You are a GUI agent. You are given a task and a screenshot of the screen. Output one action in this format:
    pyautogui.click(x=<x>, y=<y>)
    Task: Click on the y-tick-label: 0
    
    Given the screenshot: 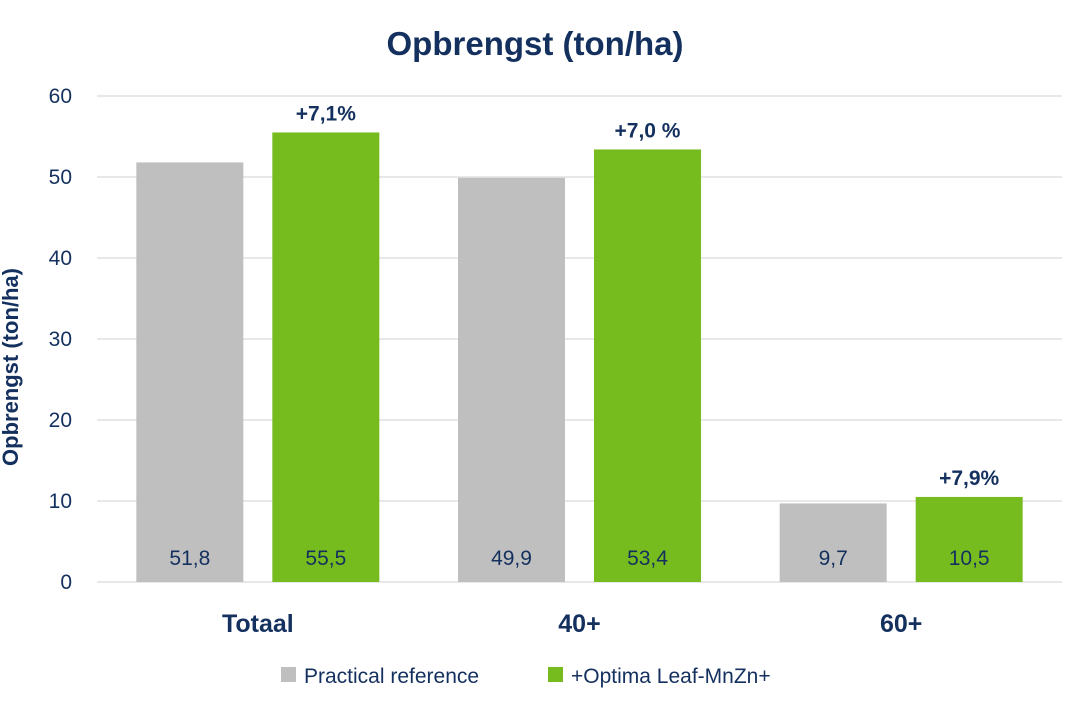 What is the action you would take?
    pyautogui.click(x=66, y=582)
    